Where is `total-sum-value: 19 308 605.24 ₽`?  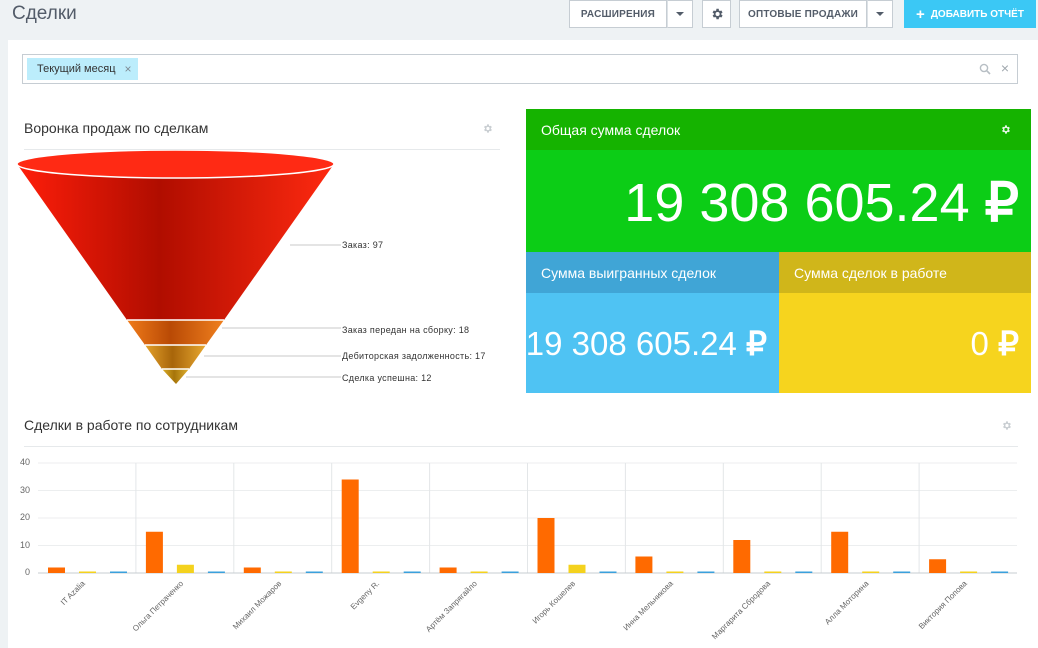
total-sum-value: 19 308 605.24 ₽ is located at coordinates (821, 202).